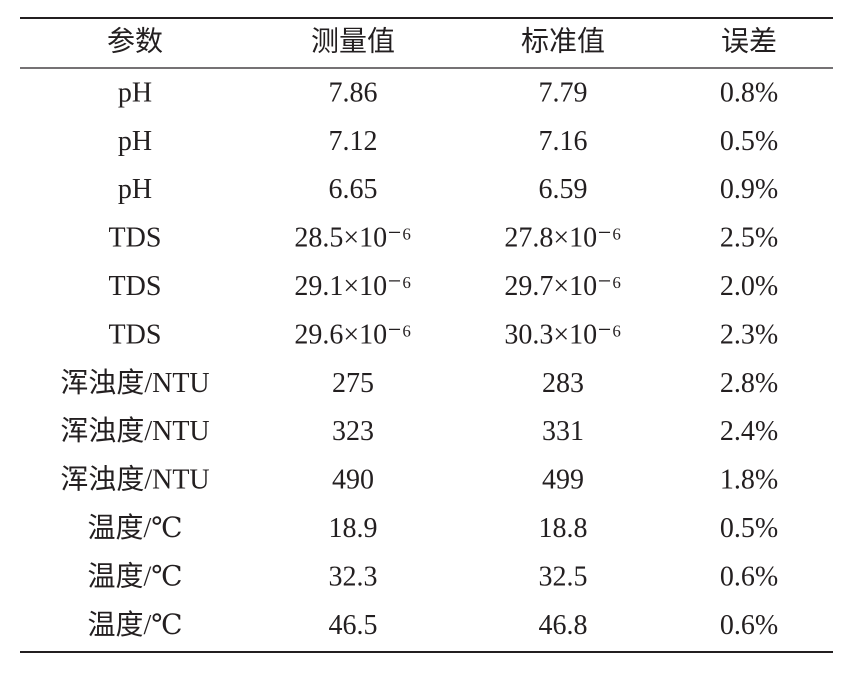 The height and width of the screenshot is (674, 853). I want to click on cell: 0.9%, so click(749, 189).